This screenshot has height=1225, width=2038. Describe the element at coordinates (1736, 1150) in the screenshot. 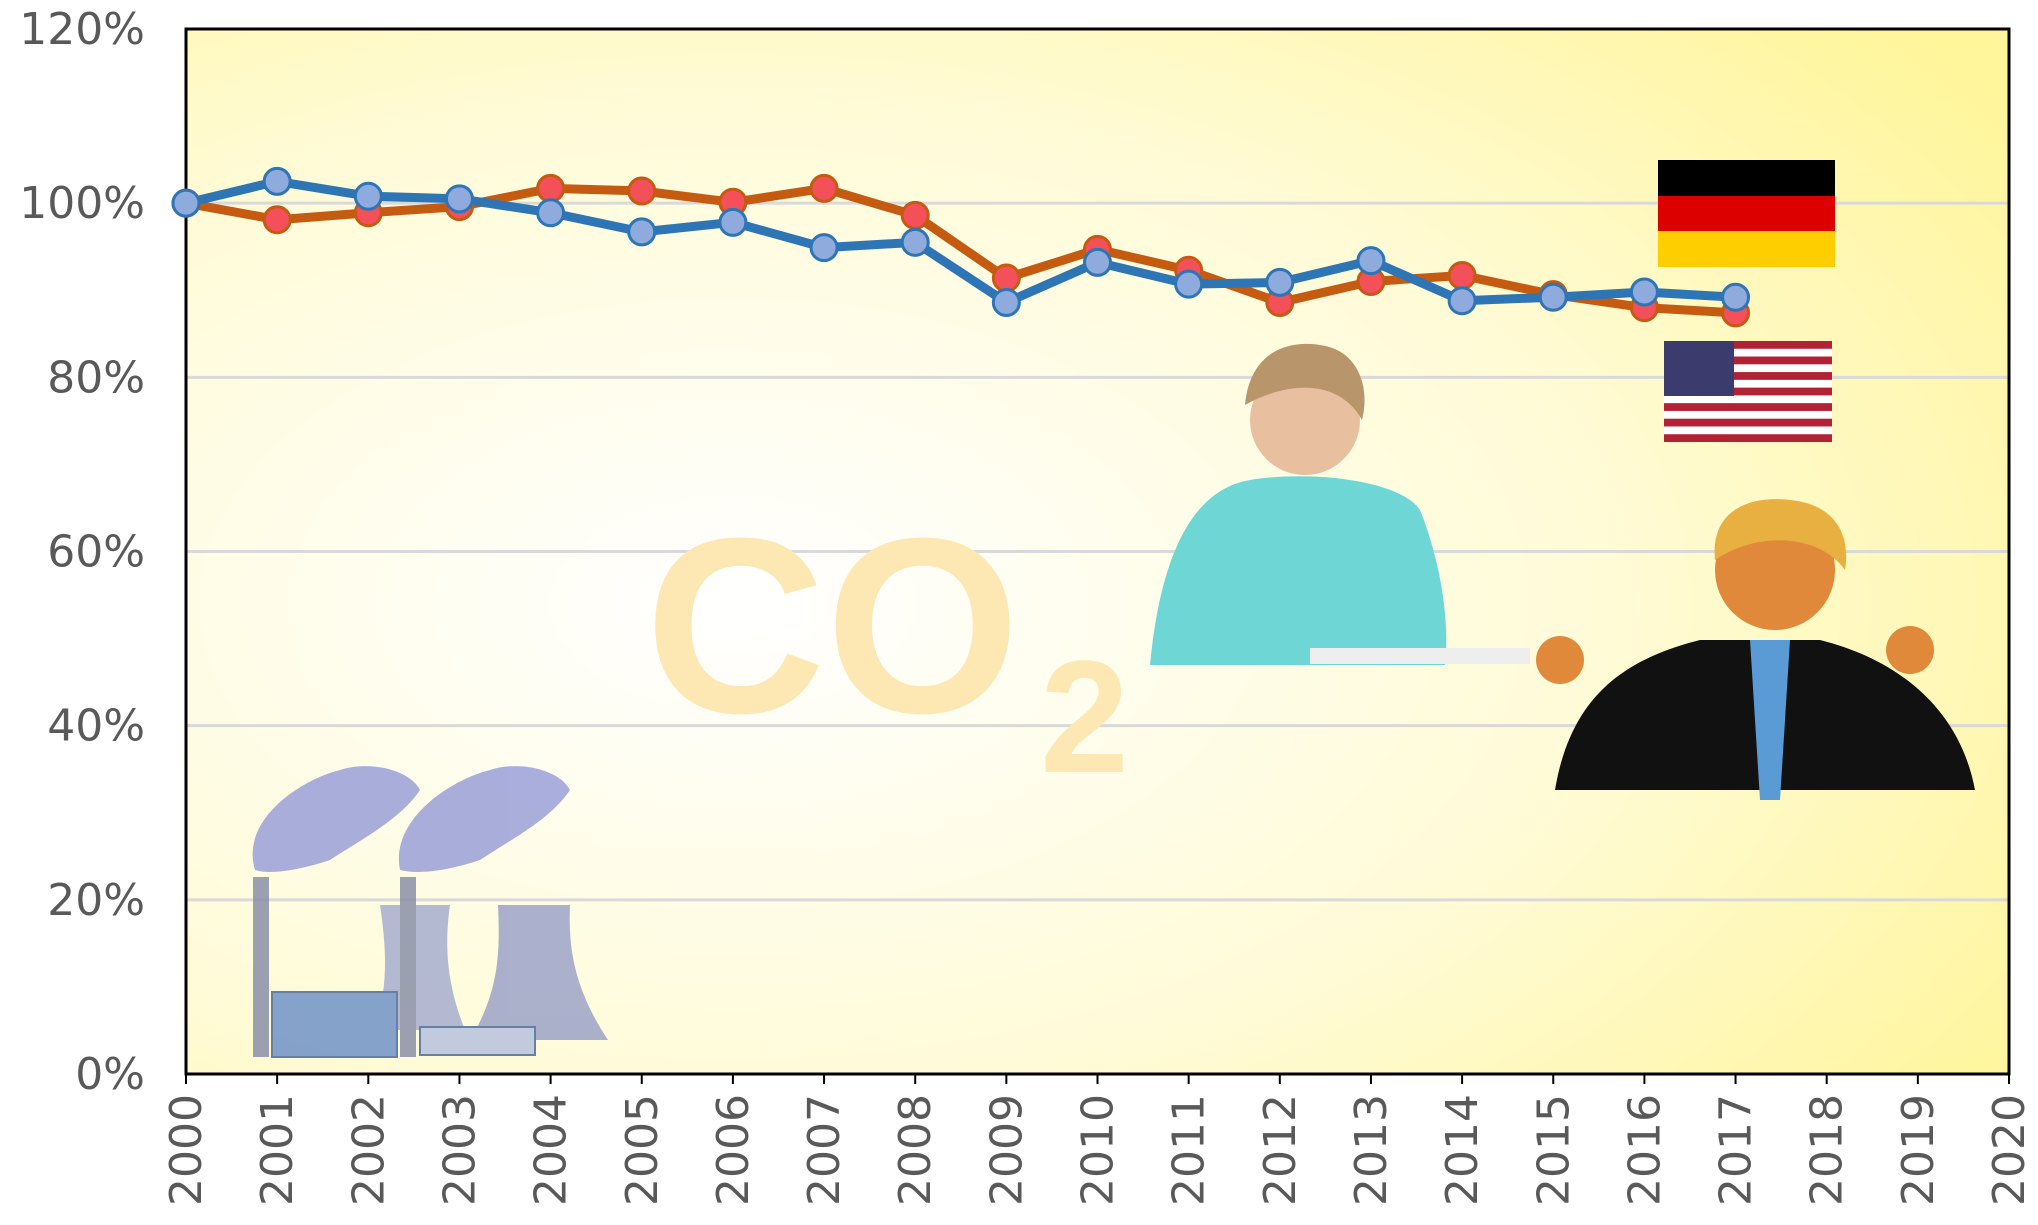

I see `x-tick-label: 2017` at that location.